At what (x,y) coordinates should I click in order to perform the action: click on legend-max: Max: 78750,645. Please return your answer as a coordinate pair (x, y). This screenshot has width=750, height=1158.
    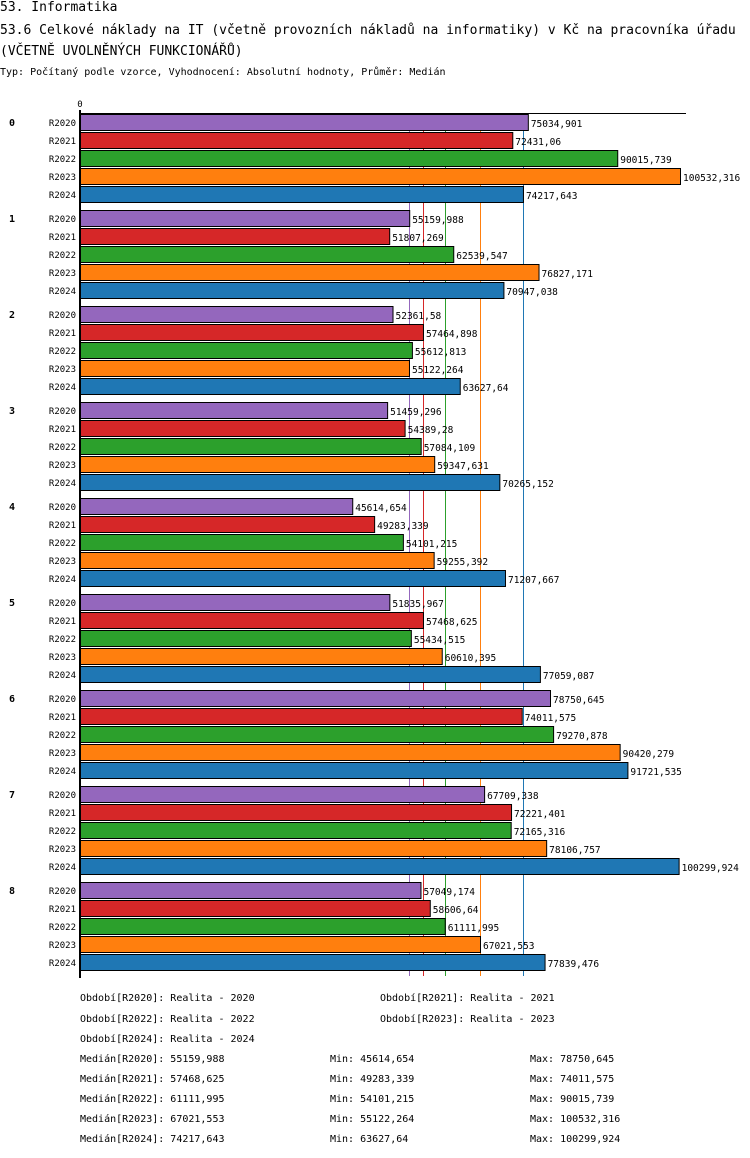
    Looking at the image, I should click on (572, 1059).